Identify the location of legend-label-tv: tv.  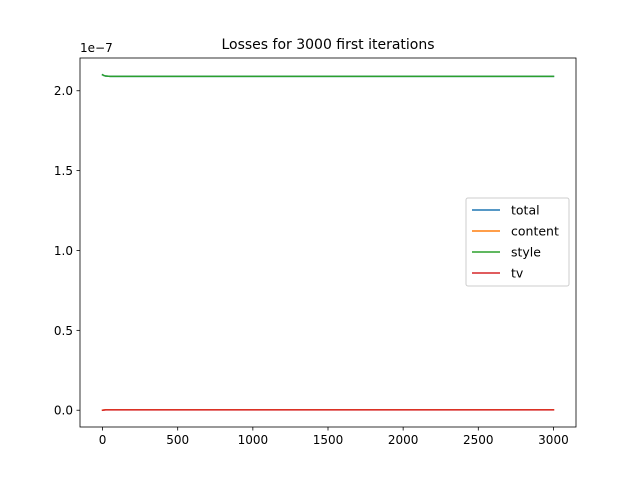
(517, 273).